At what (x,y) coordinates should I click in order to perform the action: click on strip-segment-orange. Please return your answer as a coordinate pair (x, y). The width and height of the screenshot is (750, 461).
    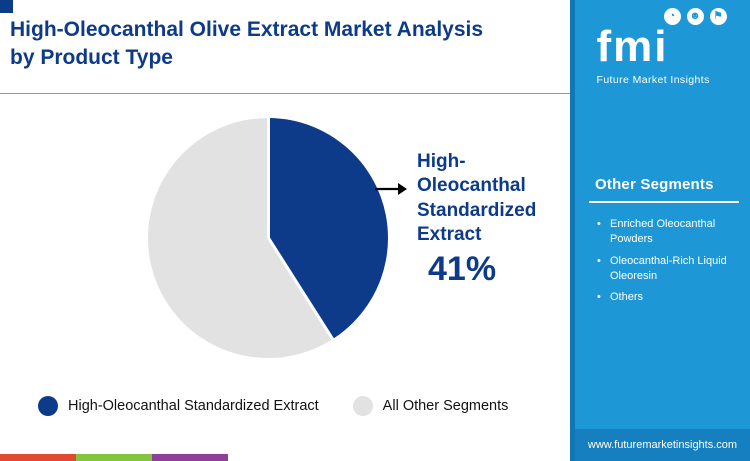
    Looking at the image, I should click on (38, 457).